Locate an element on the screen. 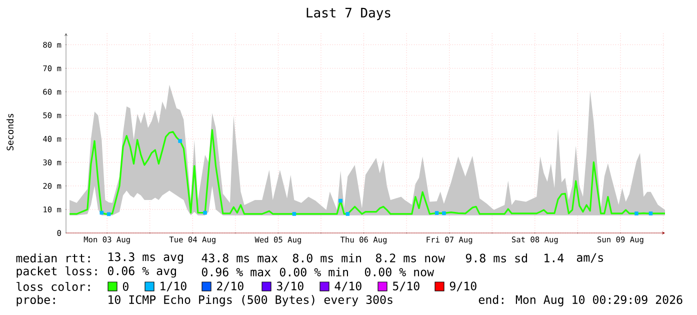 Image resolution: width=697 pixels, height=315 pixels. text: 0.96 % max is located at coordinates (236, 272).